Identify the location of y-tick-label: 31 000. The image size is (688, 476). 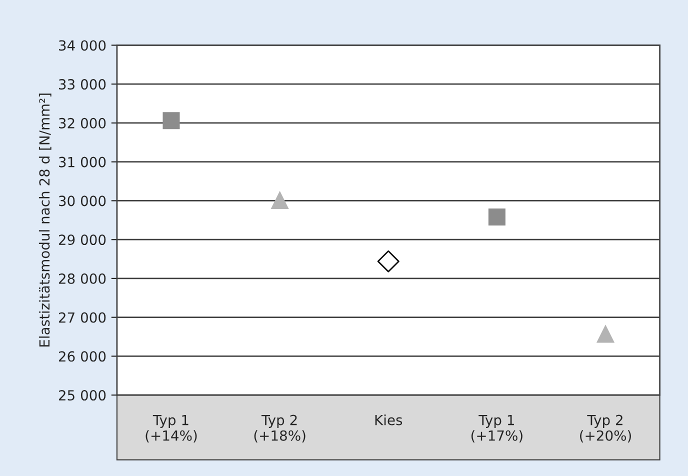
(82, 162).